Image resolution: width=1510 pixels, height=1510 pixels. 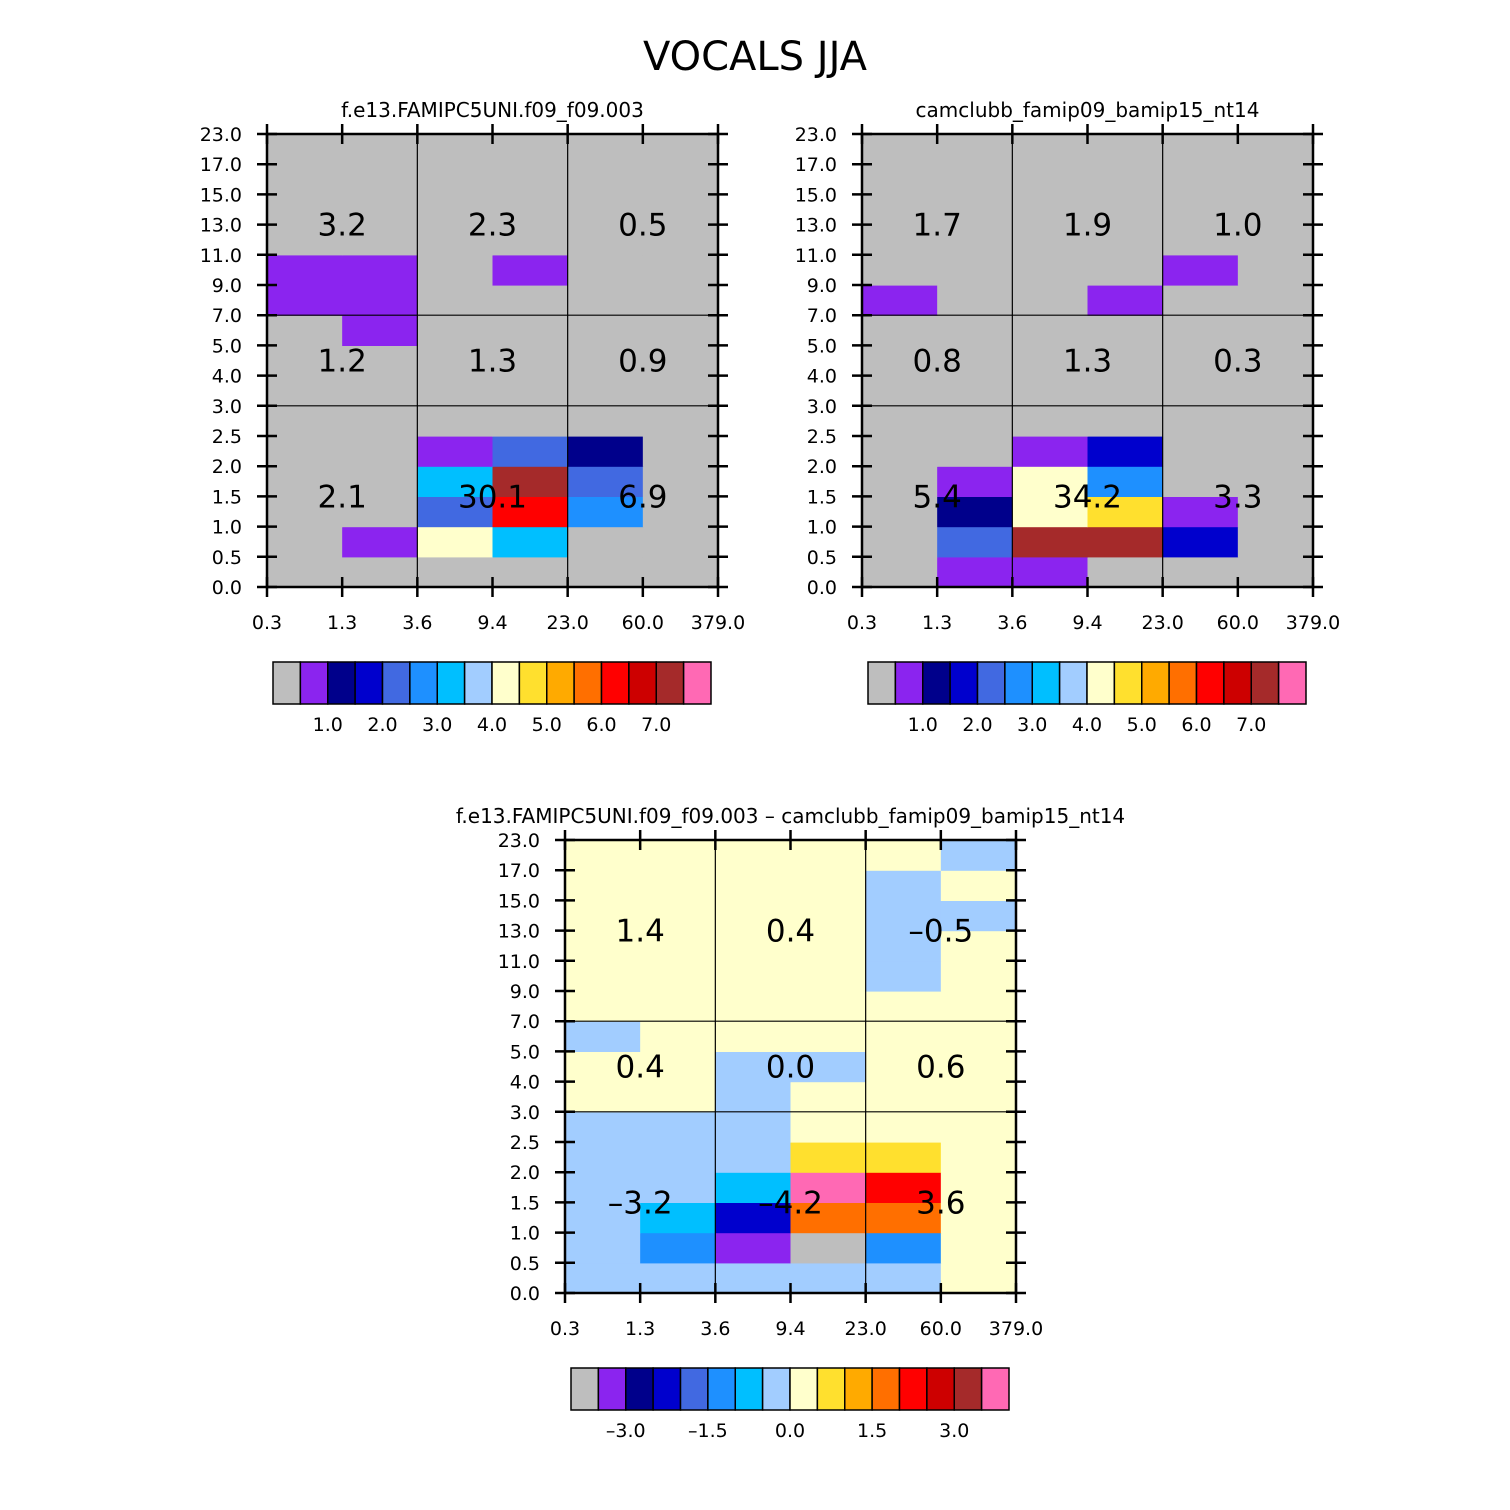 What do you see at coordinates (342, 497) in the screenshot?
I see `box-mean-label: 2.1` at bounding box center [342, 497].